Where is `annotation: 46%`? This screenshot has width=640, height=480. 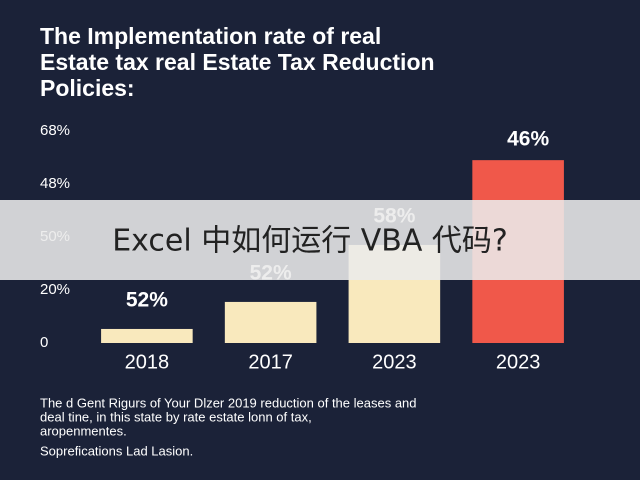
annotation: 46% is located at coordinates (528, 139).